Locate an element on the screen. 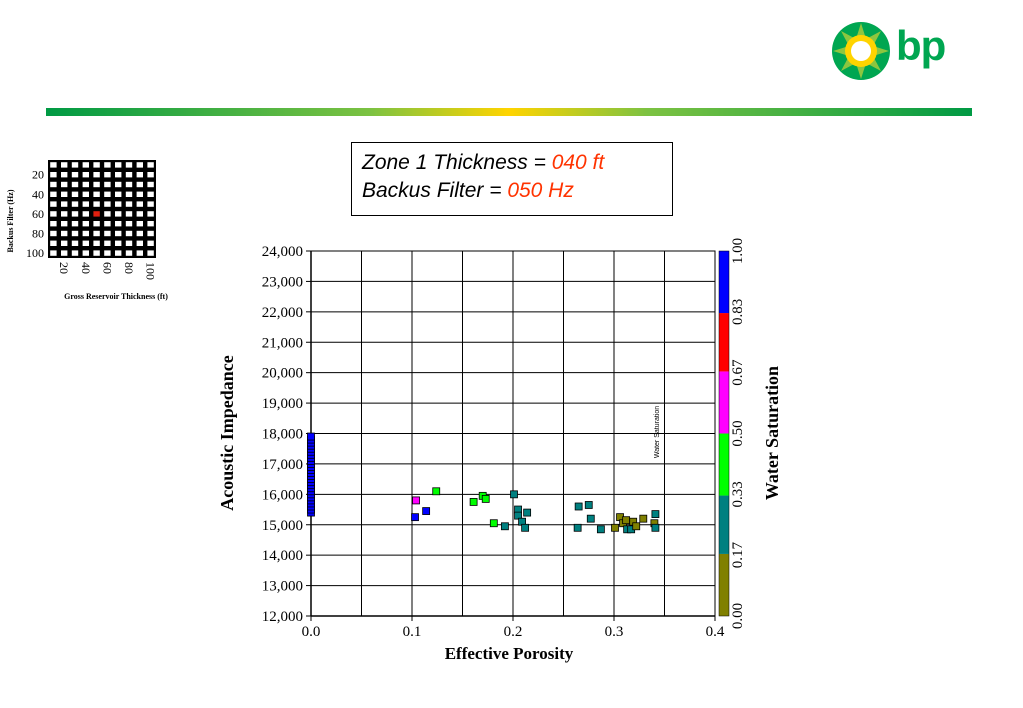 Image resolution: width=1023 pixels, height=708 pixels. selector-cell-selected is located at coordinates (96, 214).